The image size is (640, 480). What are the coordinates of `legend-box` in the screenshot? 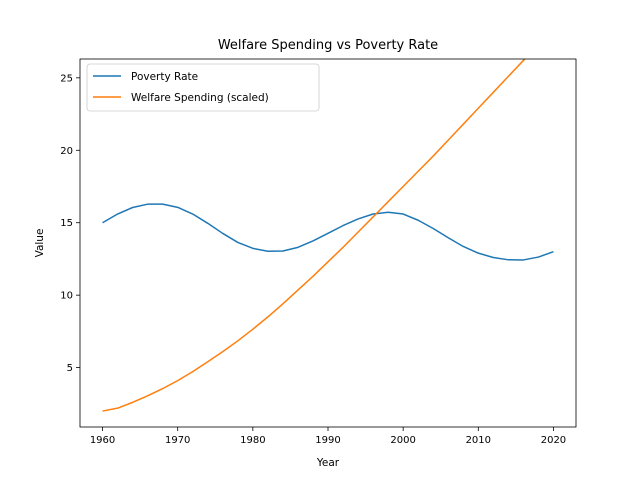 It's located at (203, 87).